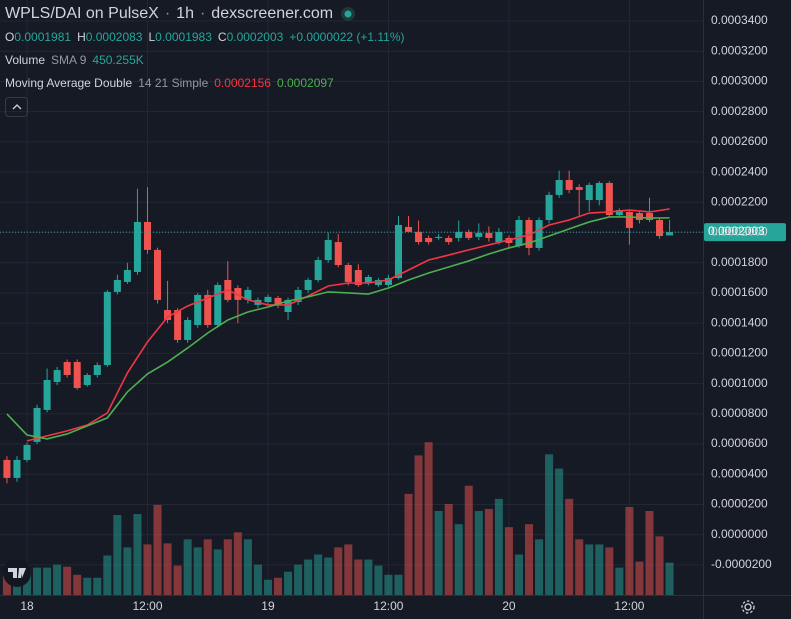 This screenshot has height=619, width=791. I want to click on collapse-button, so click(16, 107).